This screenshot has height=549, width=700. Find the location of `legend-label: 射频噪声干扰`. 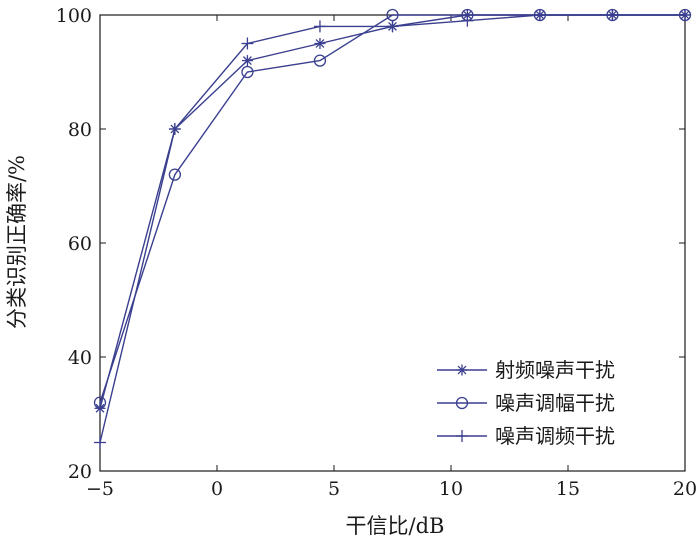

legend-label: 射频噪声干扰 is located at coordinates (555, 370).